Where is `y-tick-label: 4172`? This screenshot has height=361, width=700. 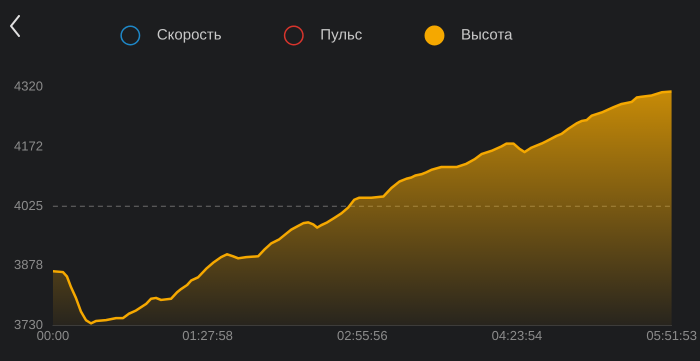
y-tick-label: 4172 is located at coordinates (28, 146).